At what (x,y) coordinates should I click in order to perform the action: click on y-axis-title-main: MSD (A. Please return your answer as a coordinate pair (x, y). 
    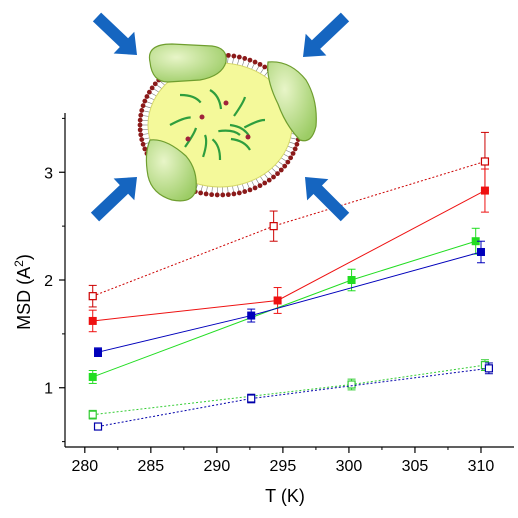
    Looking at the image, I should click on (24, 298).